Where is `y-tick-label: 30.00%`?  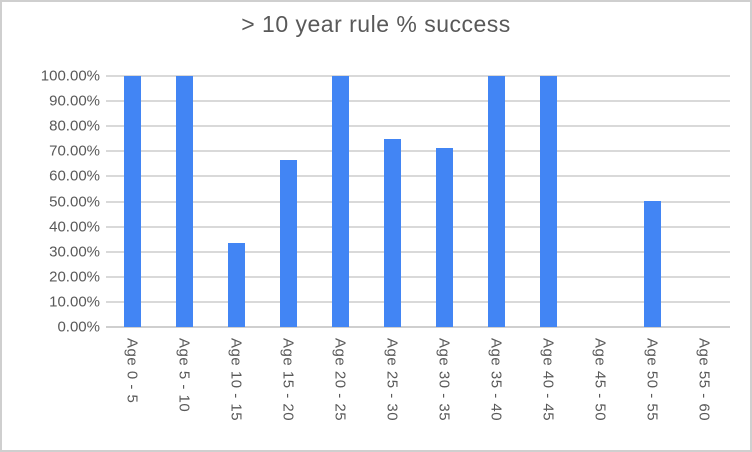
y-tick-label: 30.00% is located at coordinates (74, 252).